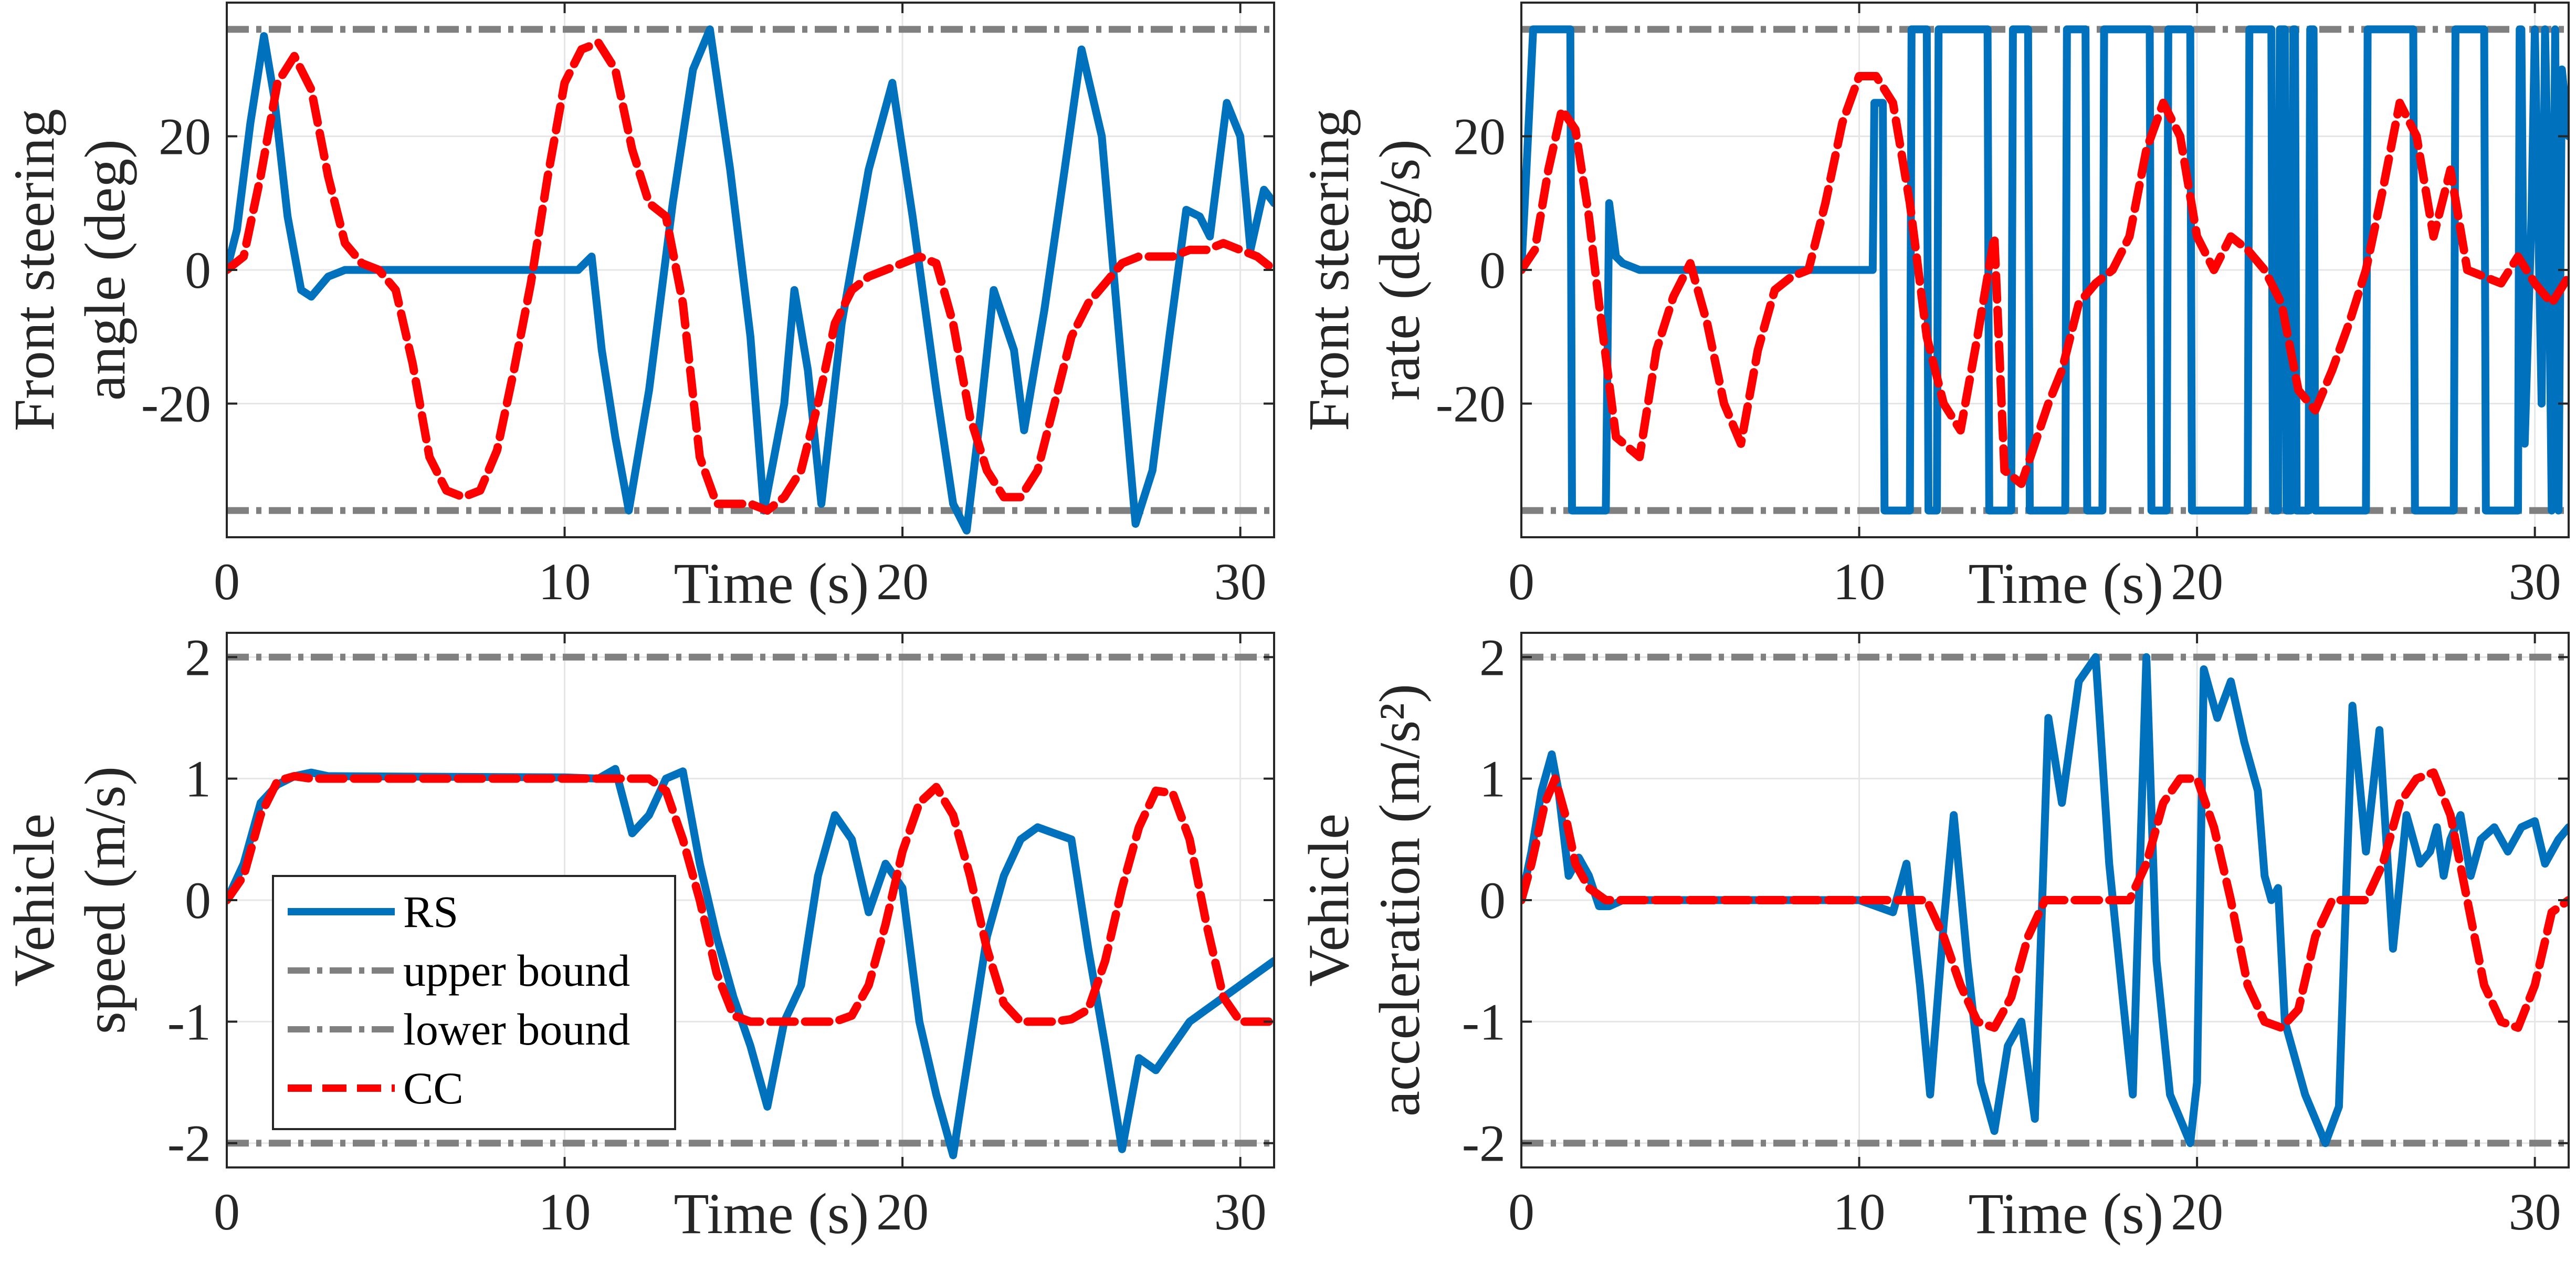  Describe the element at coordinates (105, 270) in the screenshot. I see `y-axis-label-line-2: angle (deg)` at that location.